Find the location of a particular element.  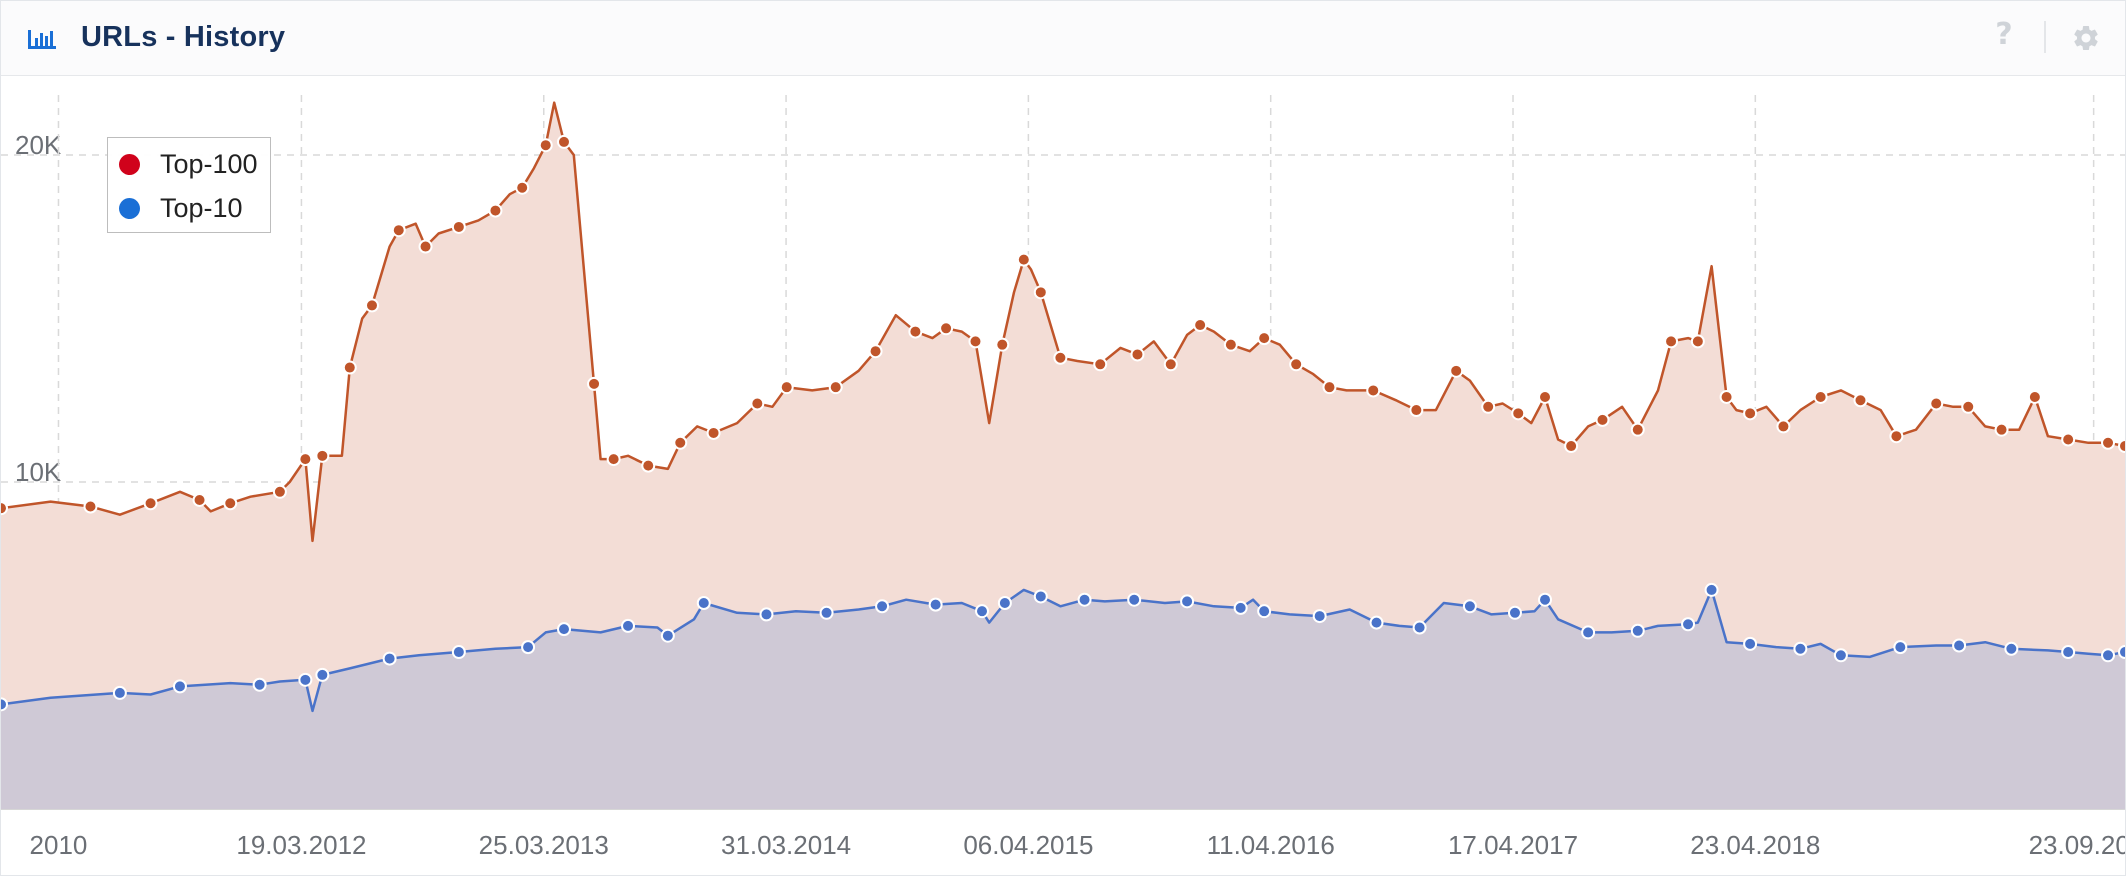

y-tick-label: 10K is located at coordinates (38, 472).